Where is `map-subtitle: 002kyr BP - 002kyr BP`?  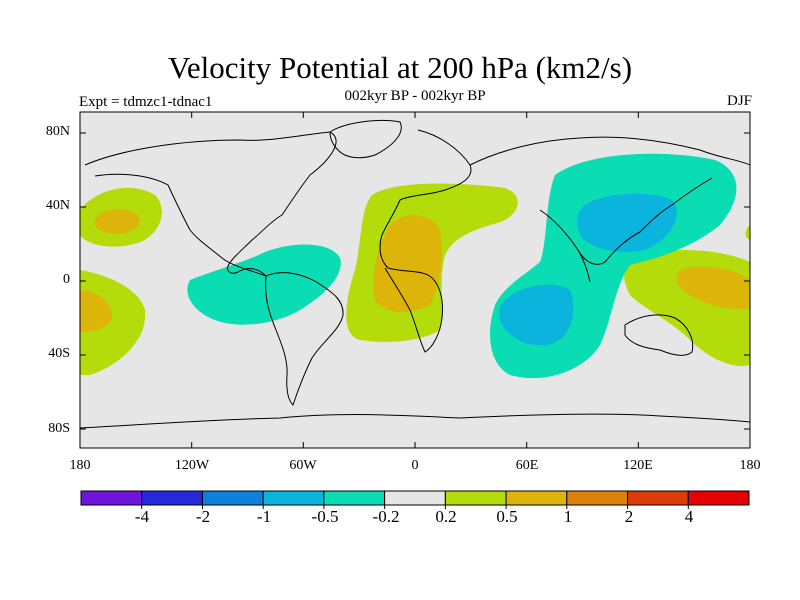
map-subtitle: 002kyr BP - 002kyr BP is located at coordinates (415, 96).